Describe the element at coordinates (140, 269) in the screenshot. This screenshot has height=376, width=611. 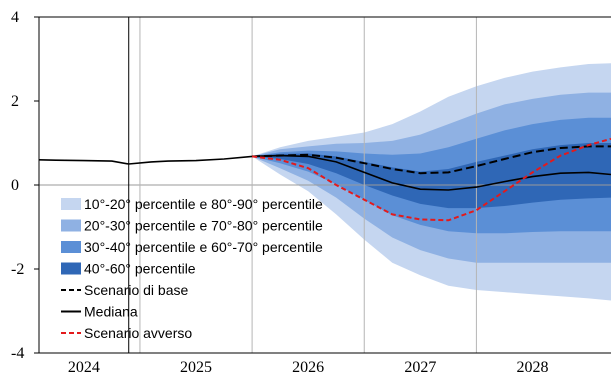
I see `legend-label: 40°-60° percentile` at that location.